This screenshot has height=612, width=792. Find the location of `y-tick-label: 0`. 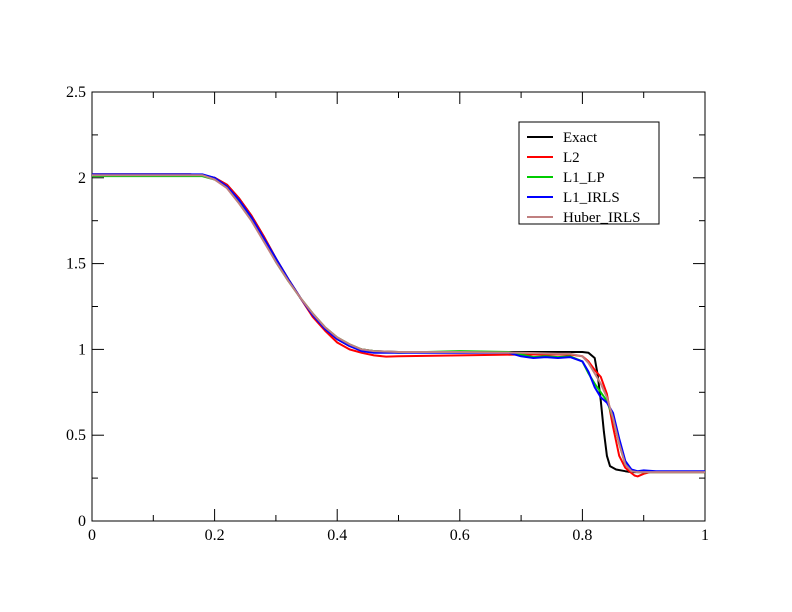

y-tick-label: 0 is located at coordinates (82, 521).